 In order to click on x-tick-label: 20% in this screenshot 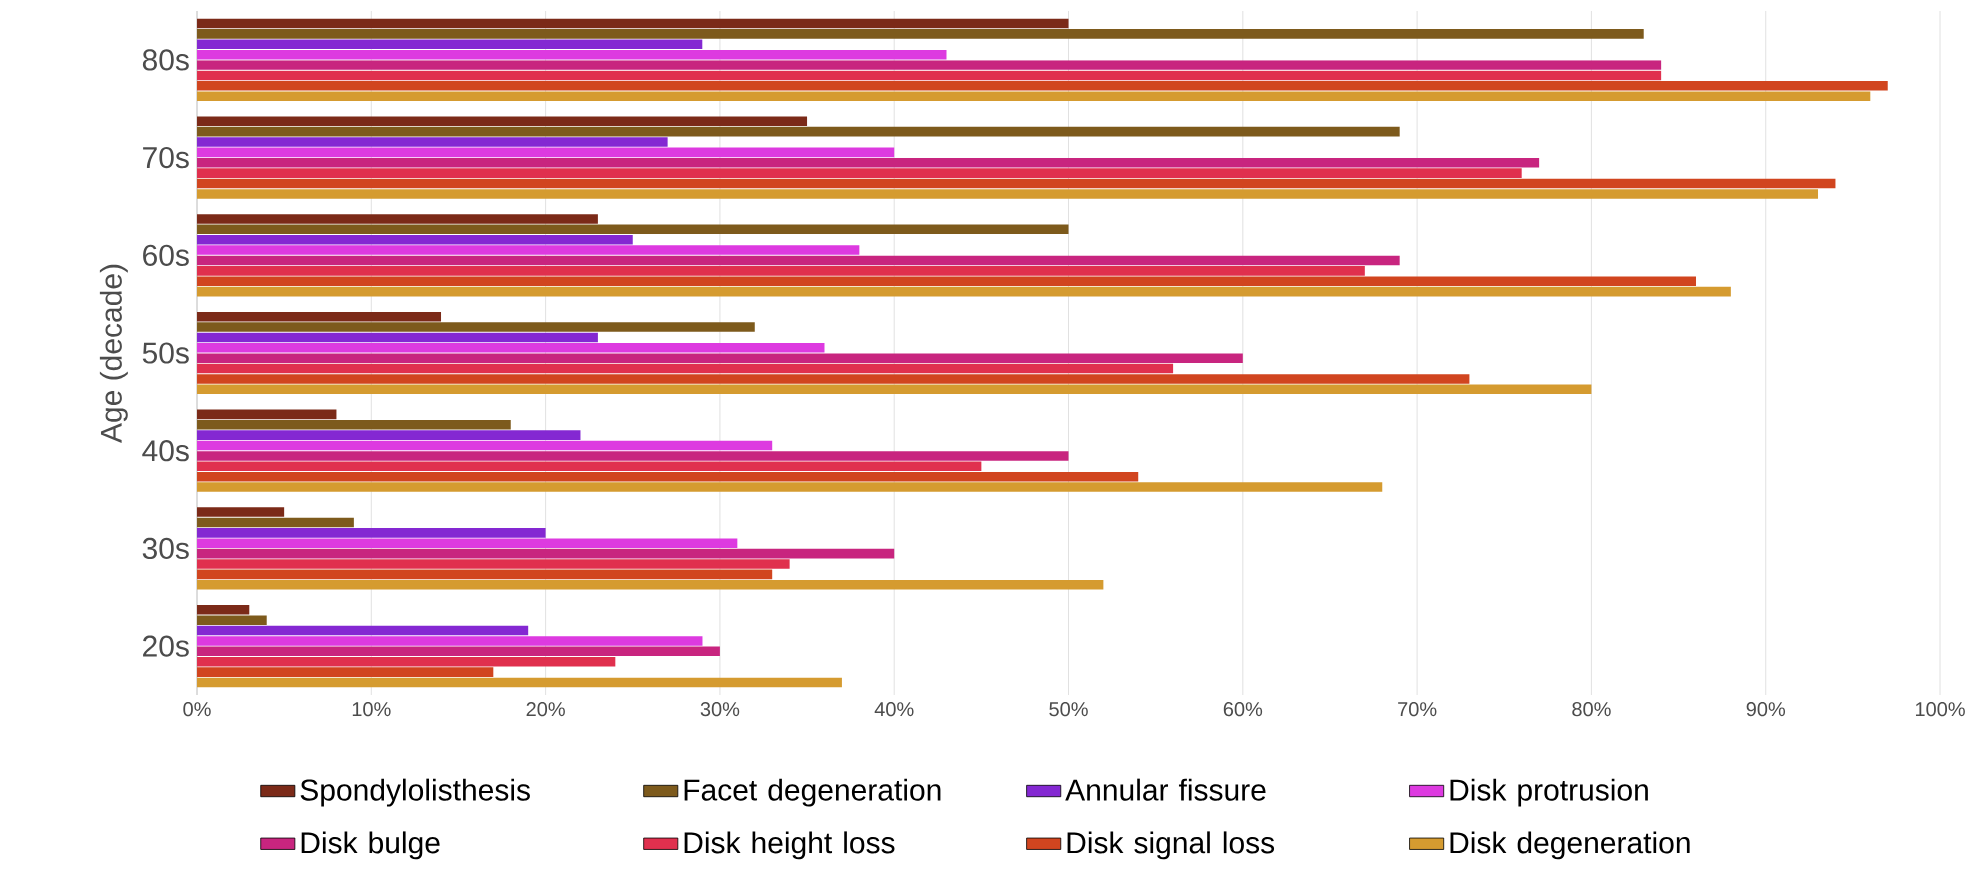, I will do `click(545, 709)`.